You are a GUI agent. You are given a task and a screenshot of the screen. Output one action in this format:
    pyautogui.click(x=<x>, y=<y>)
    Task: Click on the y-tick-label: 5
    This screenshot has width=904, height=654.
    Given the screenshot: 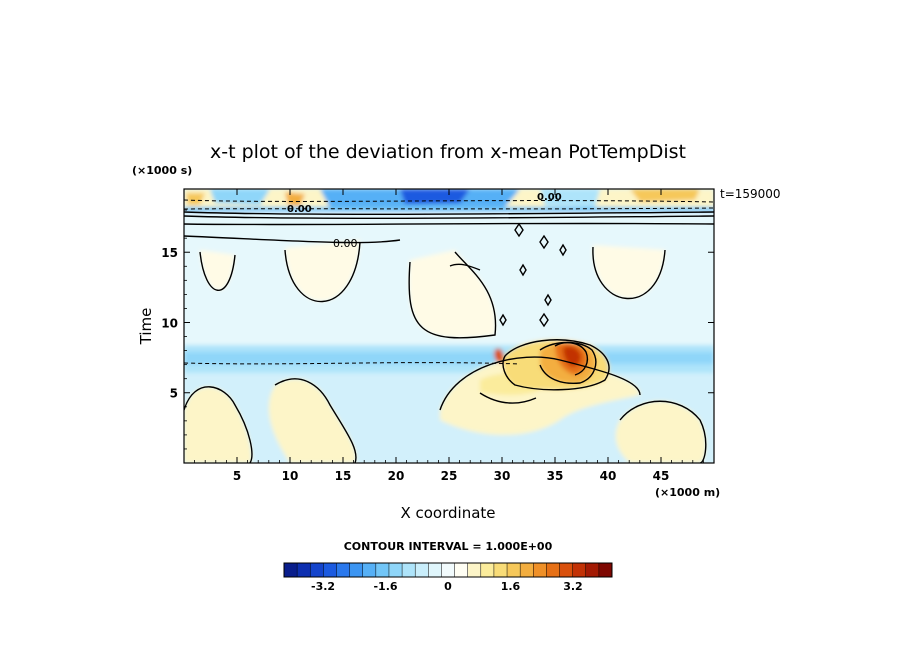 What is the action you would take?
    pyautogui.click(x=174, y=394)
    